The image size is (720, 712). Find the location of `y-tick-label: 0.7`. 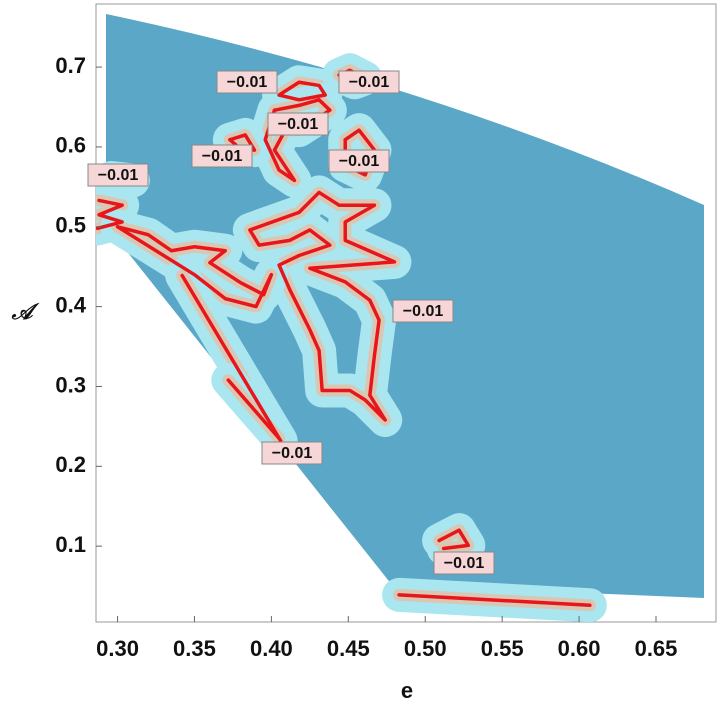

y-tick-label: 0.7 is located at coordinates (70, 65).